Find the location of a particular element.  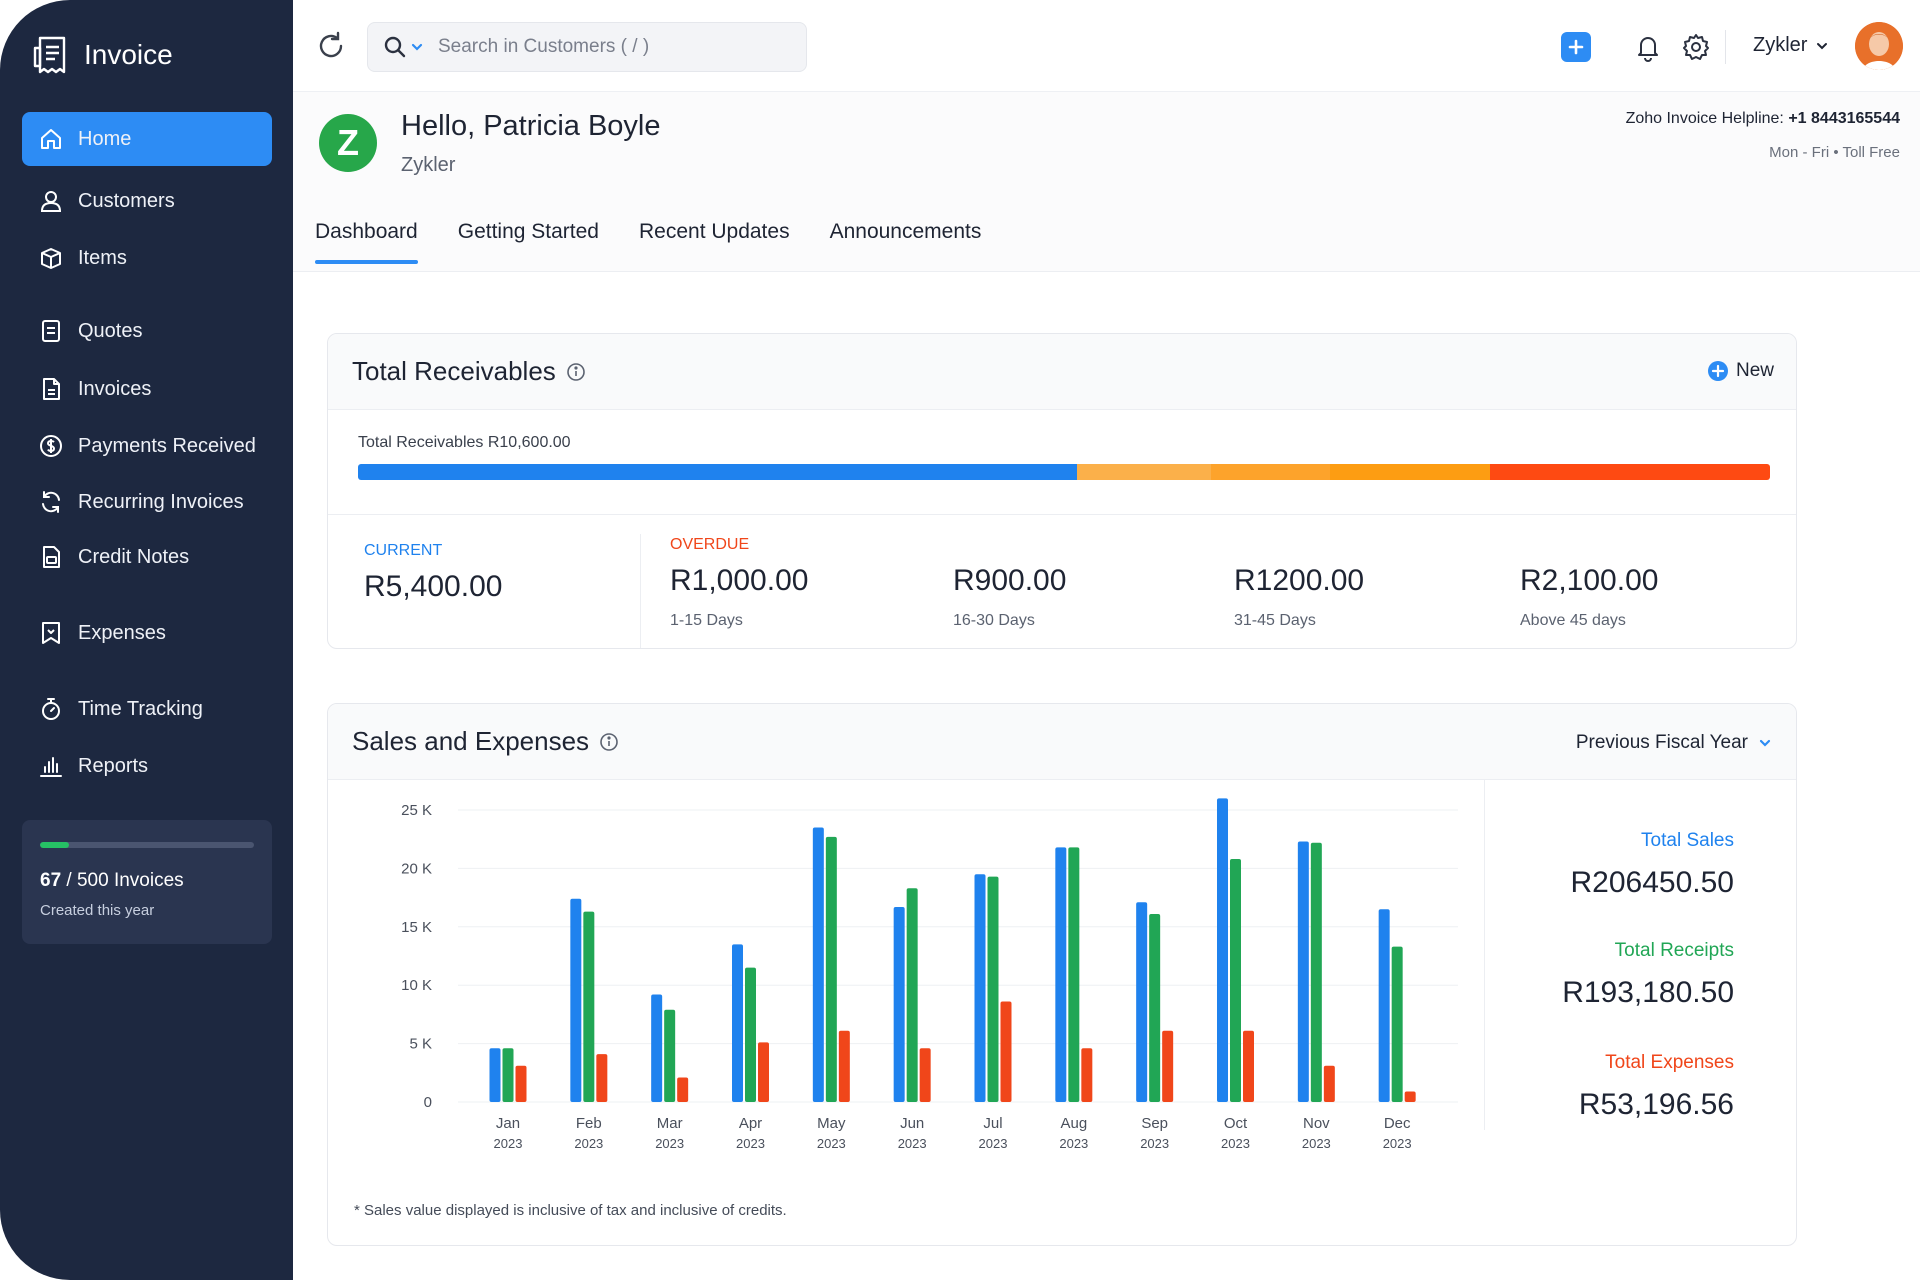

sidebar-item-quotes: Quotes is located at coordinates (147, 331).